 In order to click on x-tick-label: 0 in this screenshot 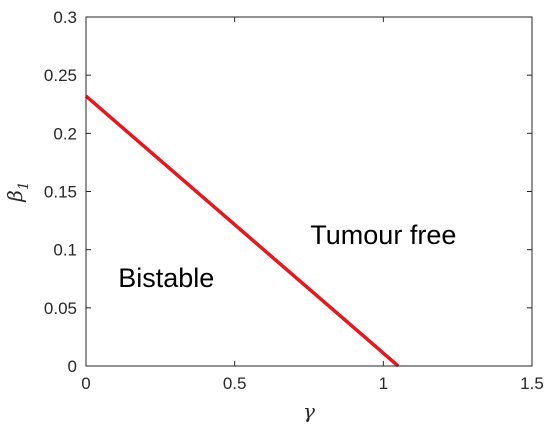, I will do `click(85, 383)`.